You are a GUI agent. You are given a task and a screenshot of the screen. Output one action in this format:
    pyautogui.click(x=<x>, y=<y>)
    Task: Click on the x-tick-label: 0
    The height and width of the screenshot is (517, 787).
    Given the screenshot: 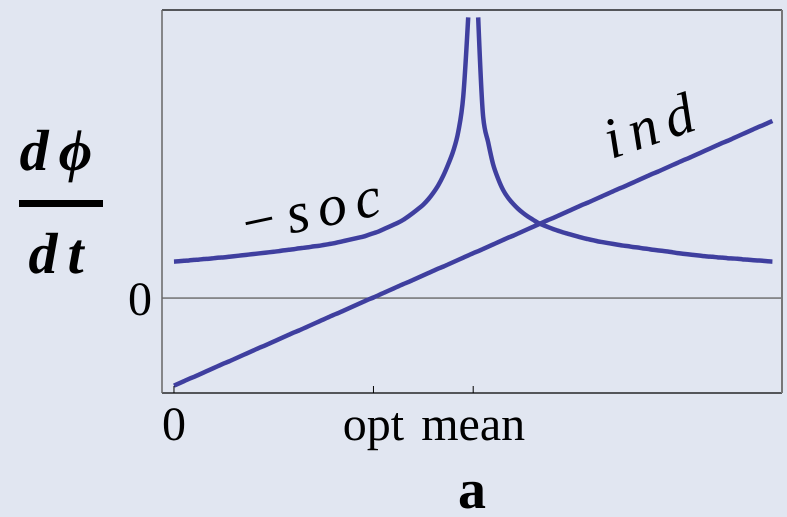 What is the action you would take?
    pyautogui.click(x=174, y=424)
    